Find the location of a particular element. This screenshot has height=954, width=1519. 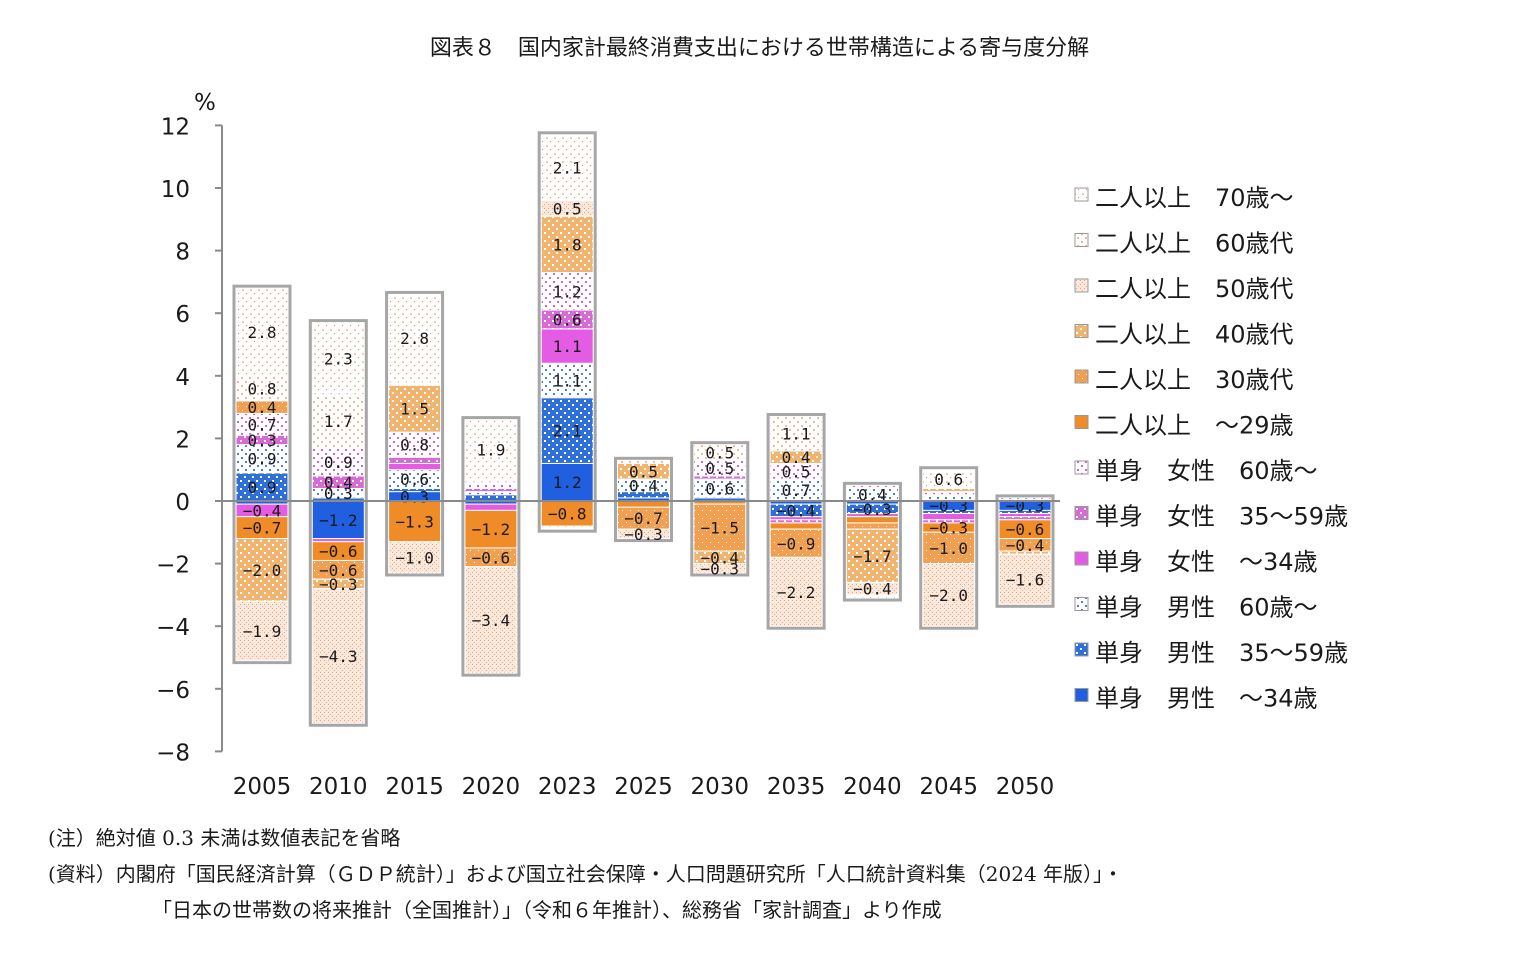

legend-label: 二人以上 50歳代 is located at coordinates (1194, 289).